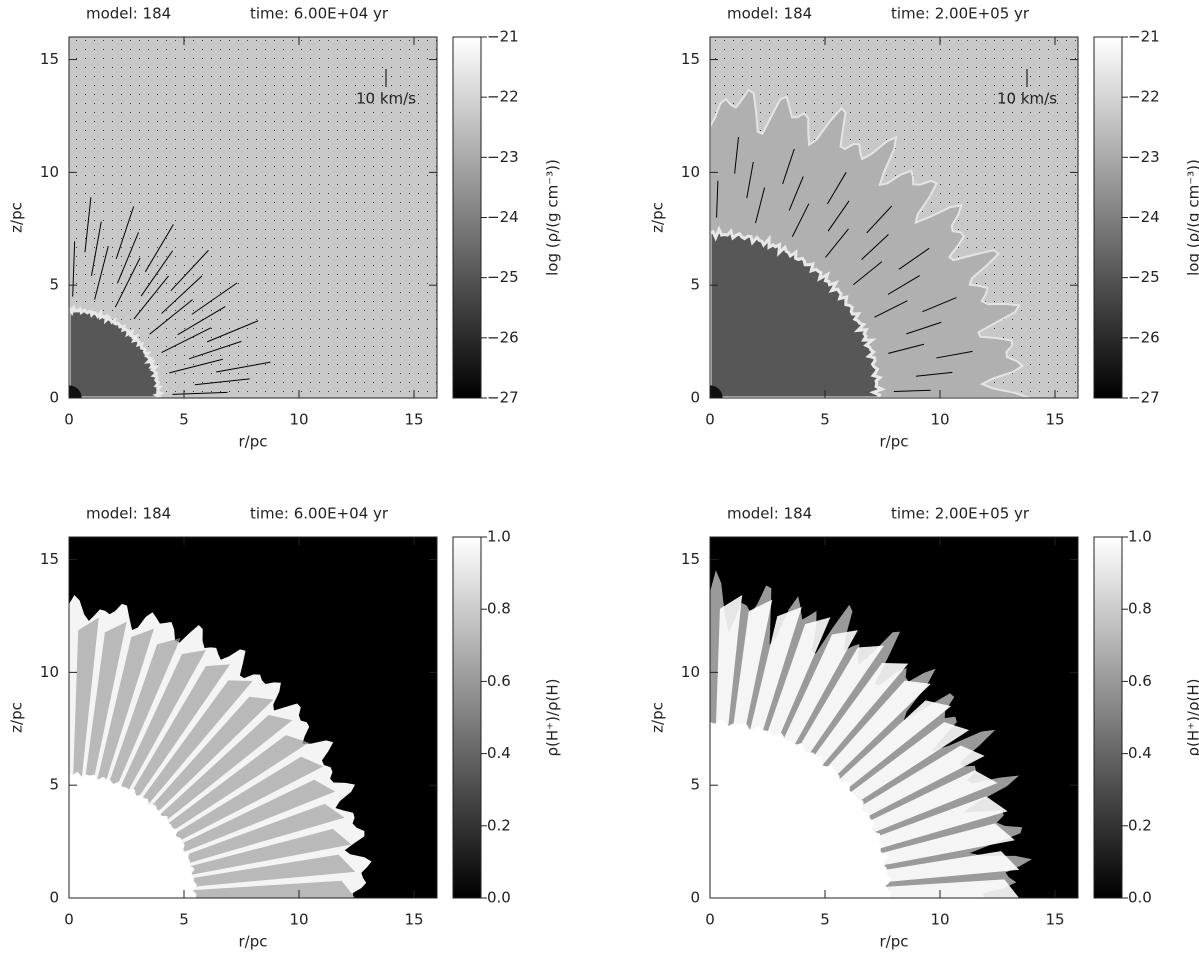  Describe the element at coordinates (499, 537) in the screenshot. I see `colorbar-tick-label: 1.0` at that location.